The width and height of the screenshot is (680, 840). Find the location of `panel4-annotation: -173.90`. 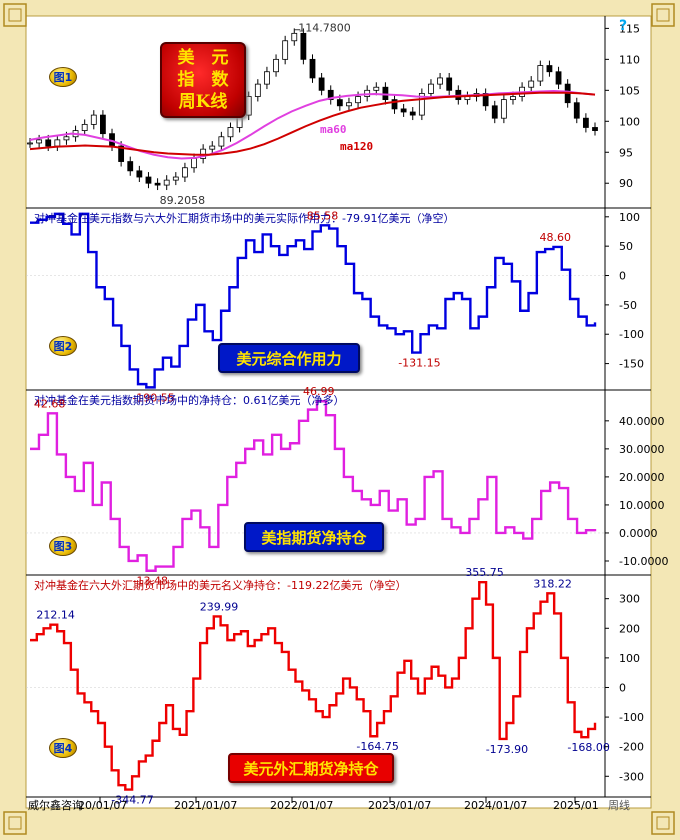

panel4-annotation: -173.90 is located at coordinates (507, 749).